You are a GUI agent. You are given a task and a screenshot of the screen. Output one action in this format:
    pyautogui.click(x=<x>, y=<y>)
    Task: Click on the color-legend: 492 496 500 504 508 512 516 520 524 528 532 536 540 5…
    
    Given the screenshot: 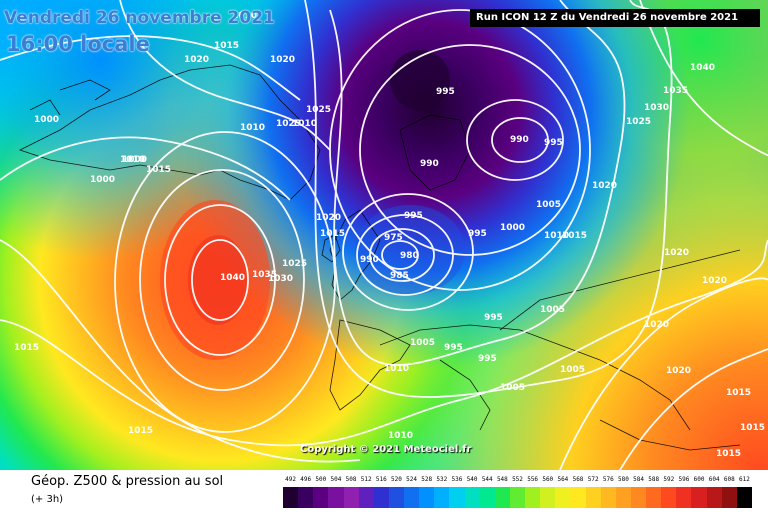 What is the action you would take?
    pyautogui.click(x=517, y=492)
    